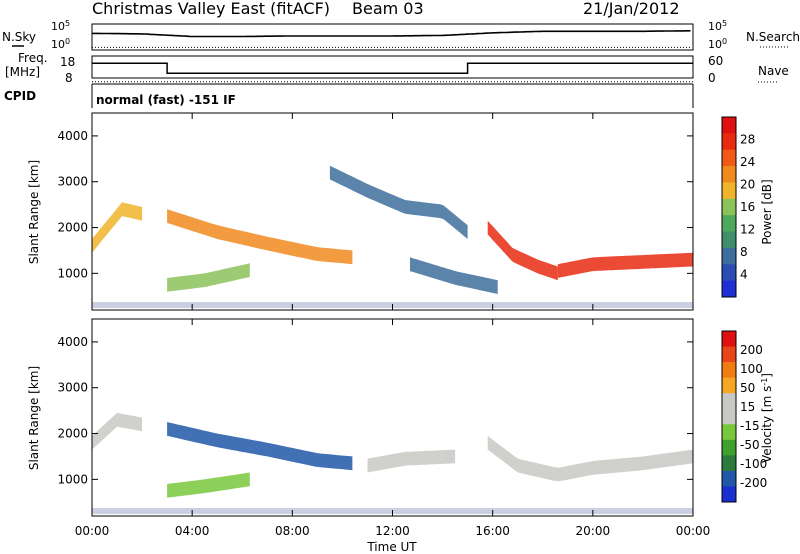 The image size is (800, 554). I want to click on freq-panel-frame, so click(392, 67).